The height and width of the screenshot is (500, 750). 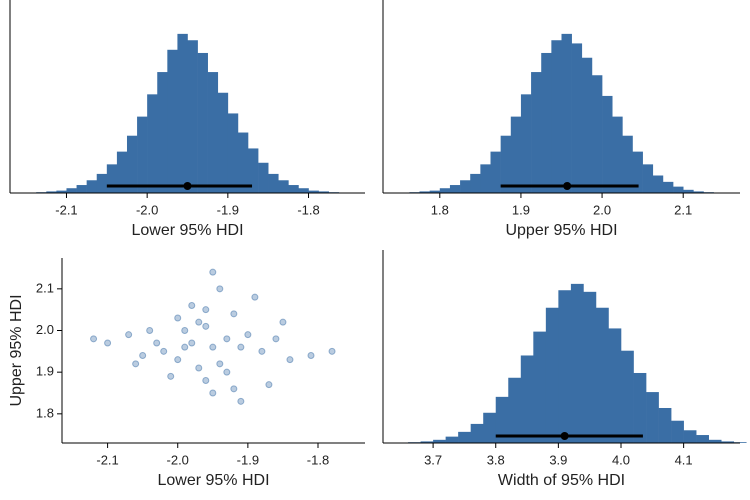 What do you see at coordinates (558, 459) in the screenshot?
I see `x-tick-label: 3.9` at bounding box center [558, 459].